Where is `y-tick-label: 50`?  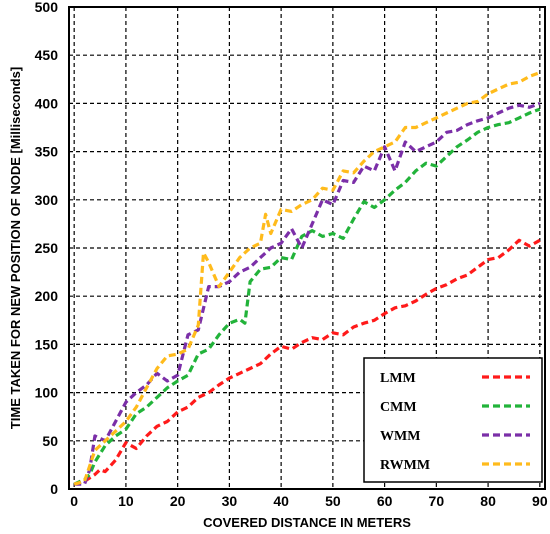 y-tick-label: 50 is located at coordinates (50, 441).